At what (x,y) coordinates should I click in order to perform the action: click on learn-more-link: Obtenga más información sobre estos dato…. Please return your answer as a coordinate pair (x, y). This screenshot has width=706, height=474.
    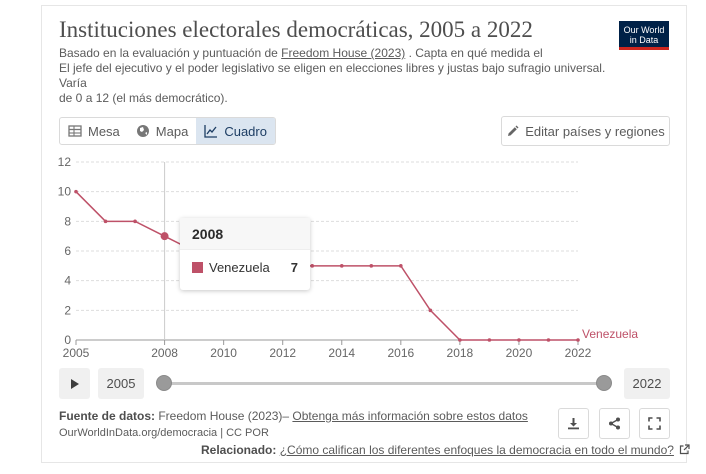
    Looking at the image, I should click on (410, 416).